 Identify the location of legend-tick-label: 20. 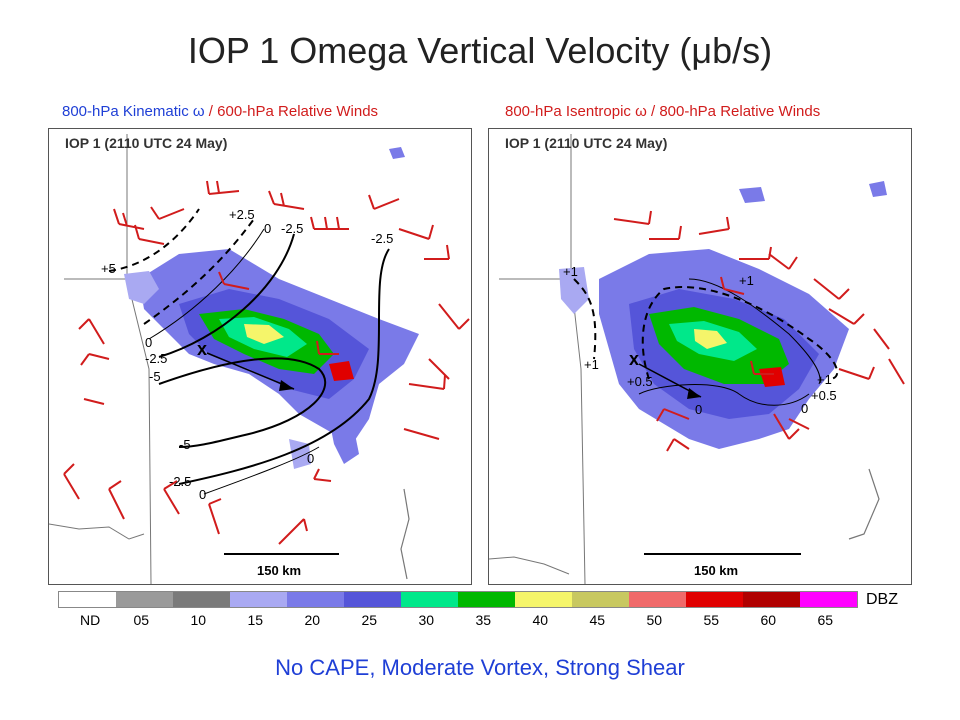
(312, 620).